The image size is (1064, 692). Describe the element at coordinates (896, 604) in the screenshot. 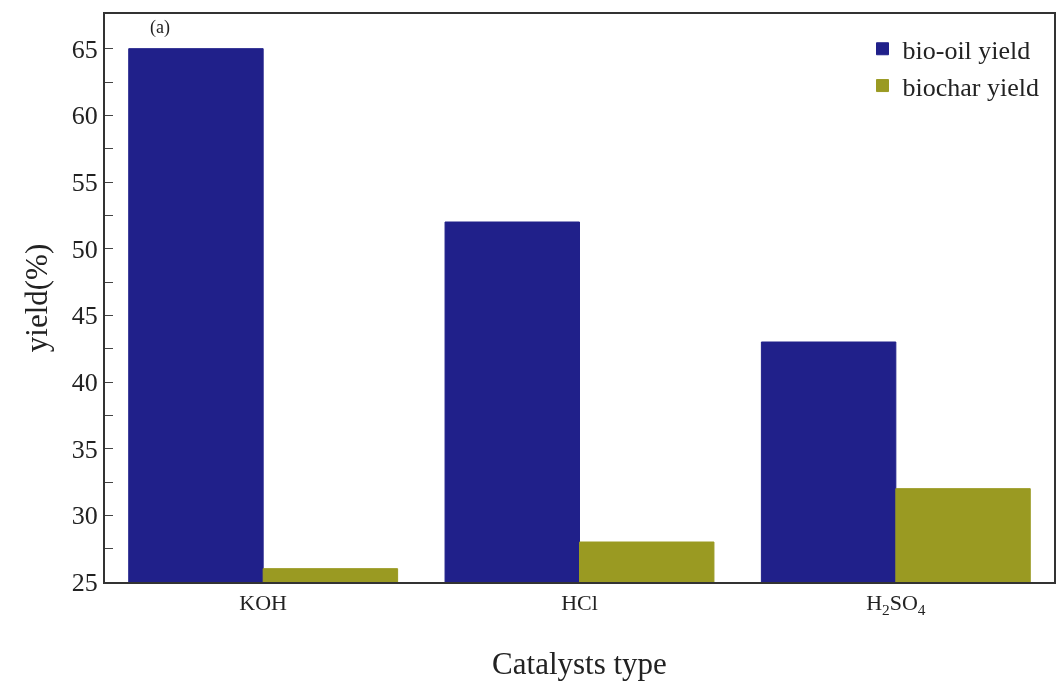

I see `x-tick-label: H$_{2}$SO$_{4}$` at that location.